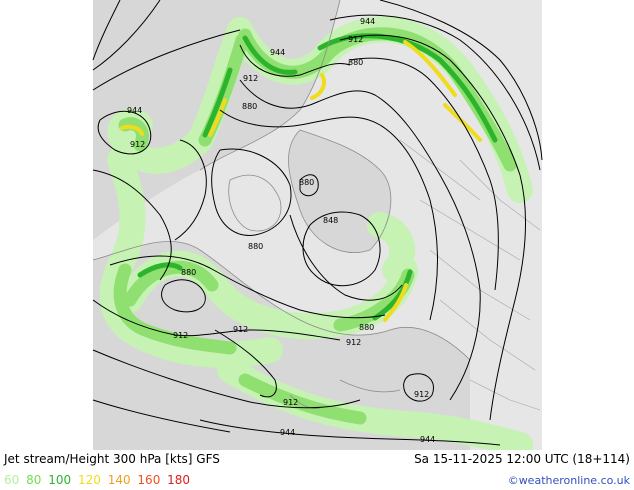 The width and height of the screenshot is (634, 490). Describe the element at coordinates (60, 480) in the screenshot. I see `legend-item-100: 100` at that location.